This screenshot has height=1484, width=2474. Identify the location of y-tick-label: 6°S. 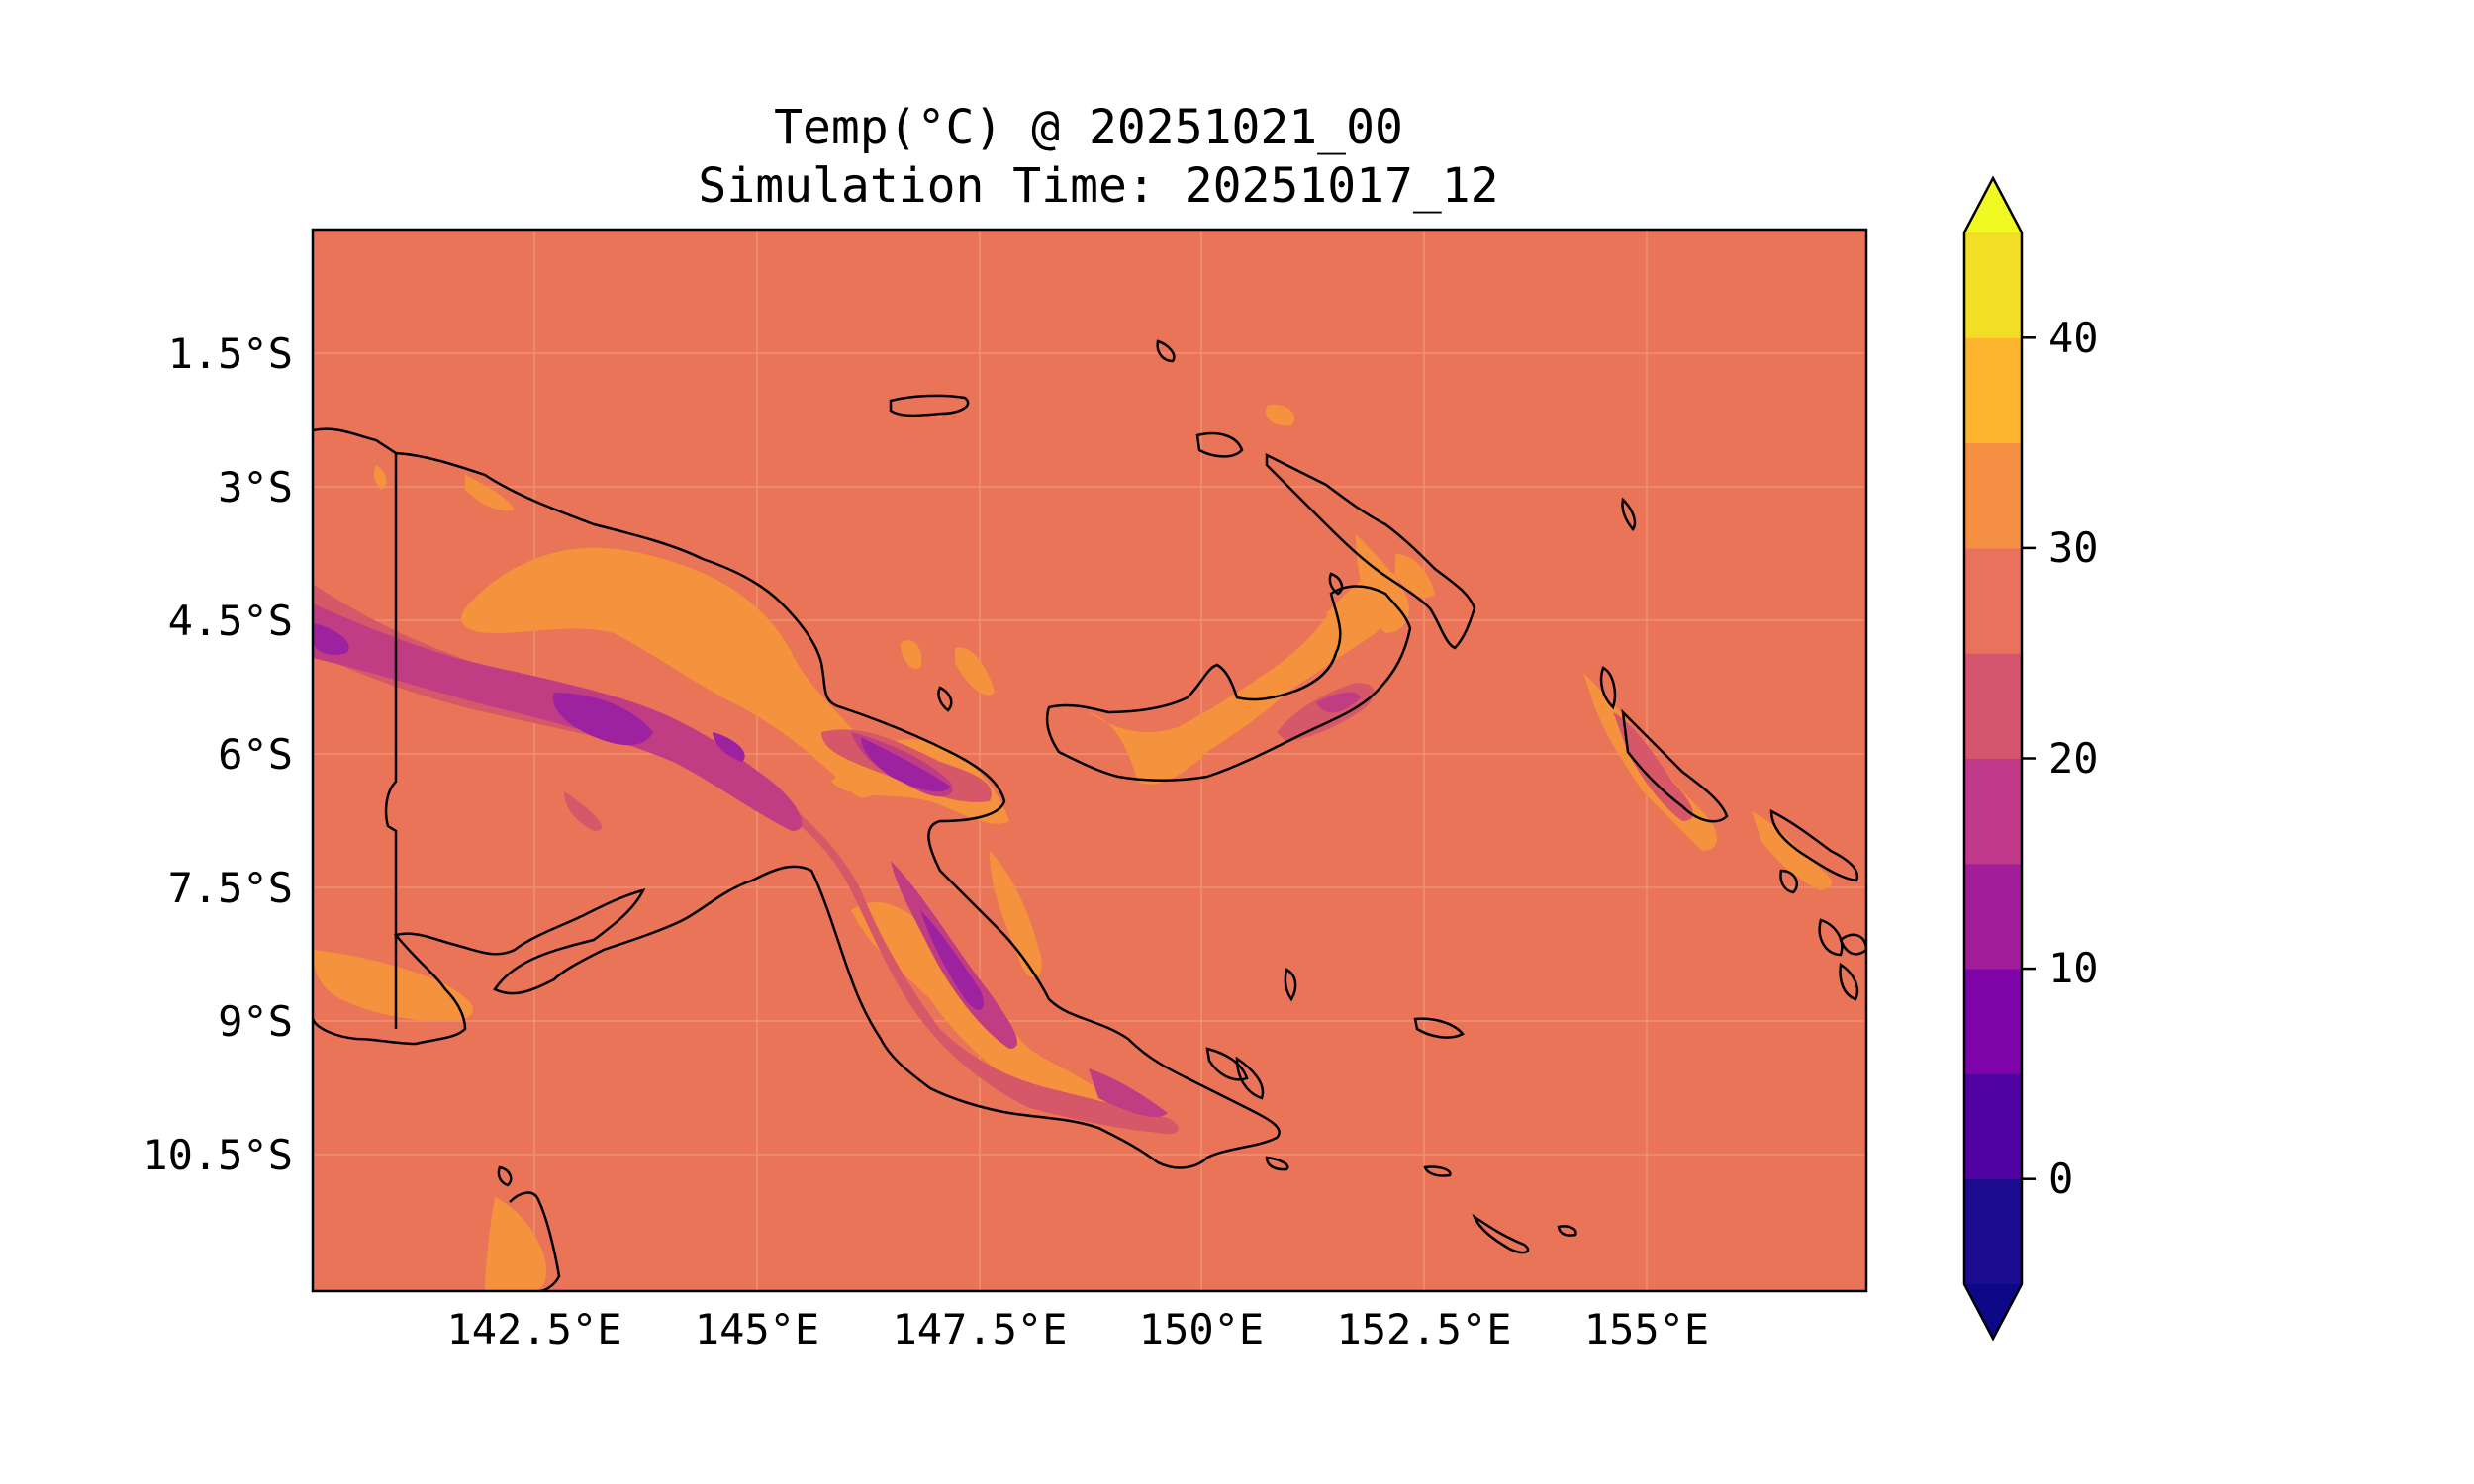
(256, 754).